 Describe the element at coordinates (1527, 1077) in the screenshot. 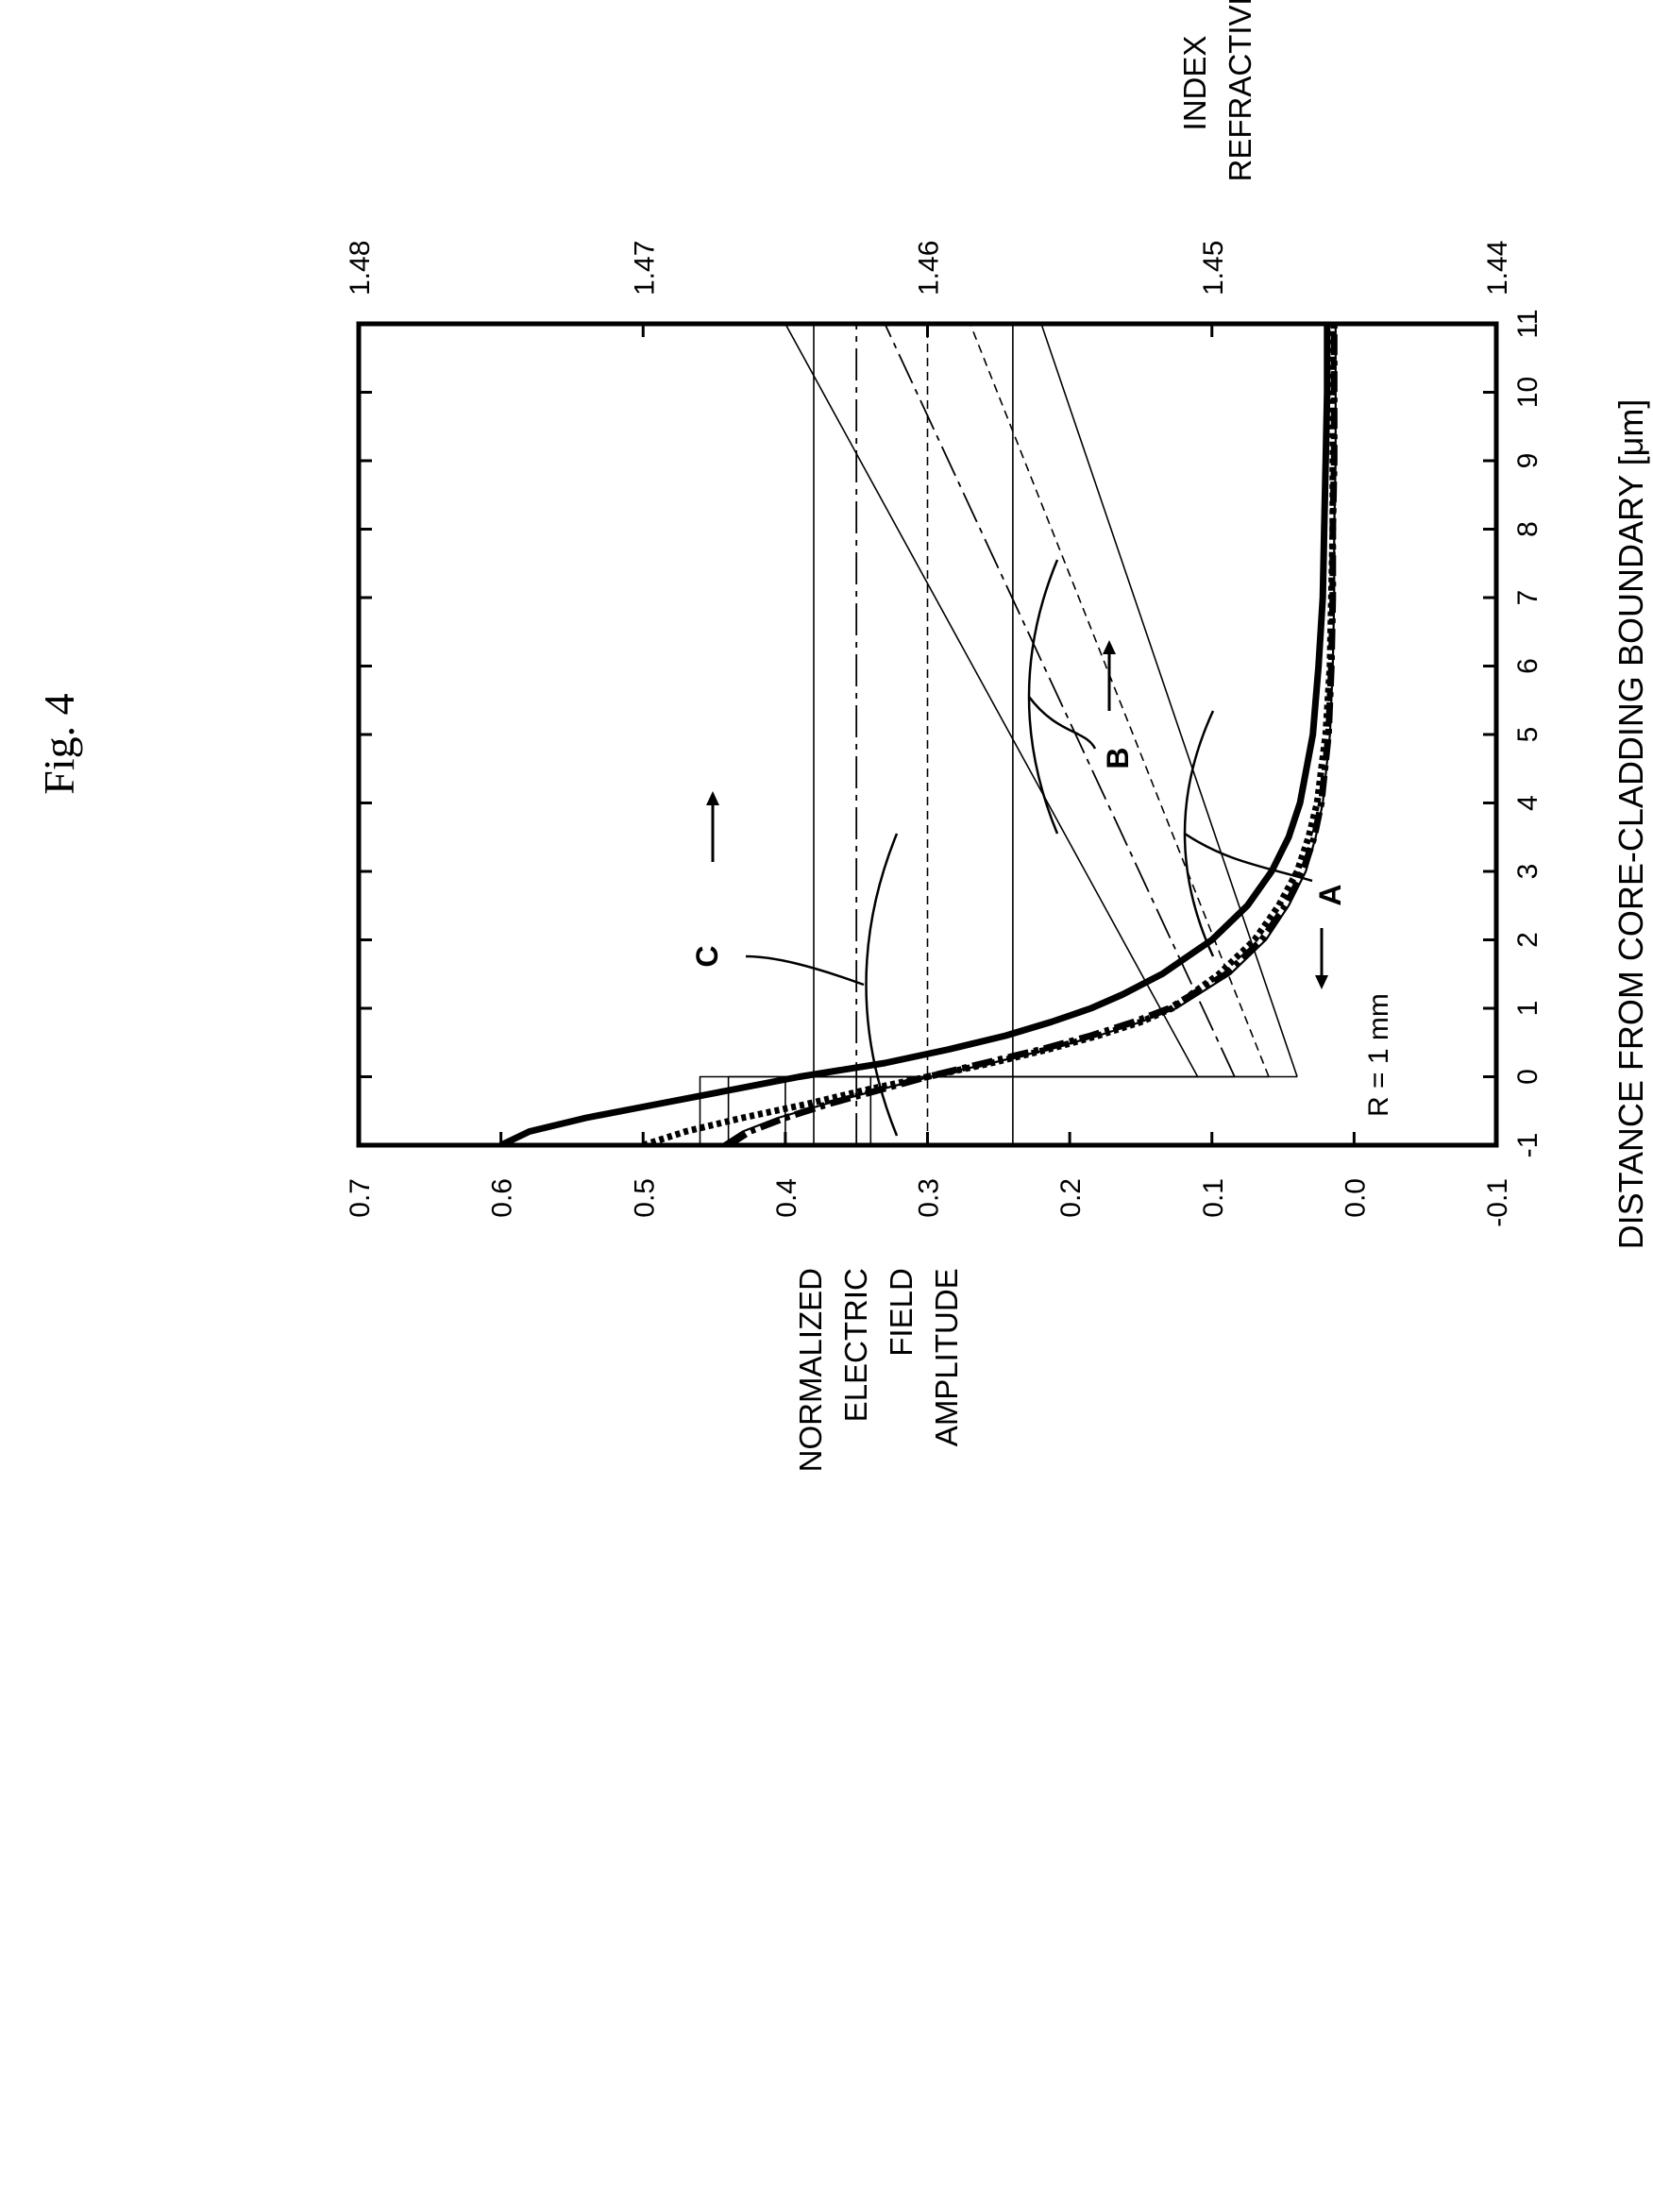

I see `x-tick-label: 0` at that location.